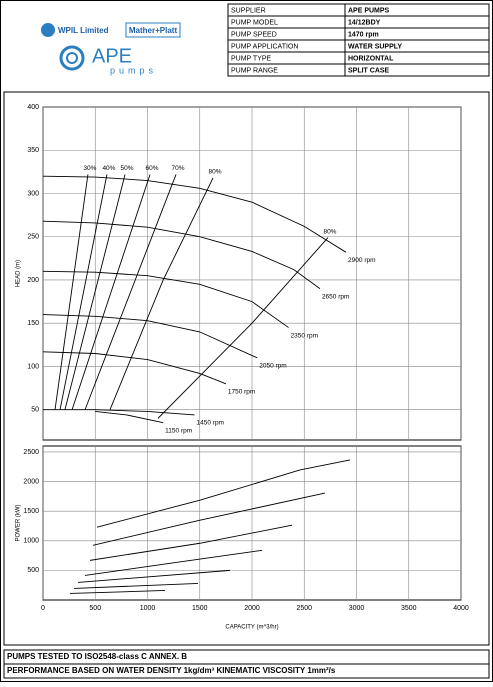  Describe the element at coordinates (152, 168) in the screenshot. I see `efficiency-label: 60%` at that location.